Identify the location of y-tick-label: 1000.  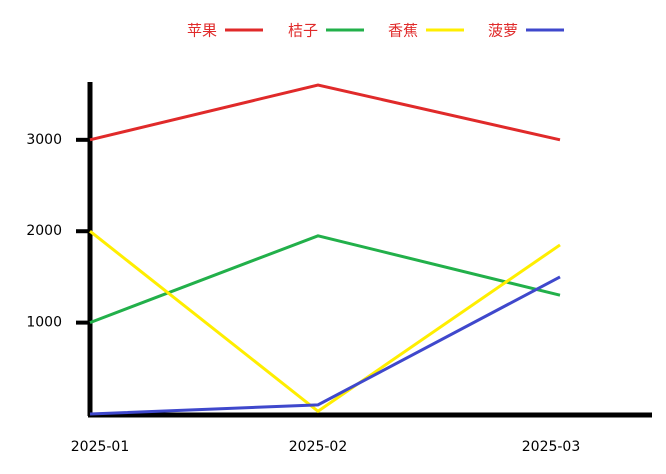
(44, 323).